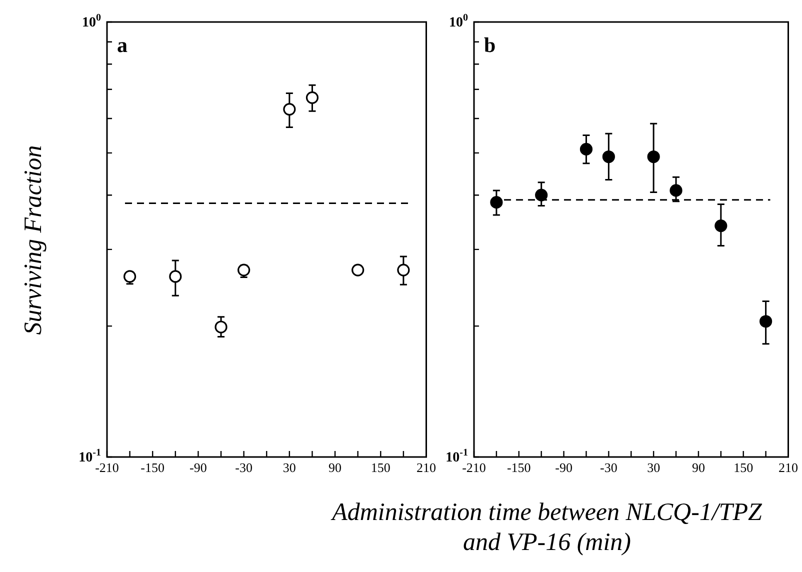 The width and height of the screenshot is (802, 572). Describe the element at coordinates (490, 44) in the screenshot. I see `text: b` at that location.